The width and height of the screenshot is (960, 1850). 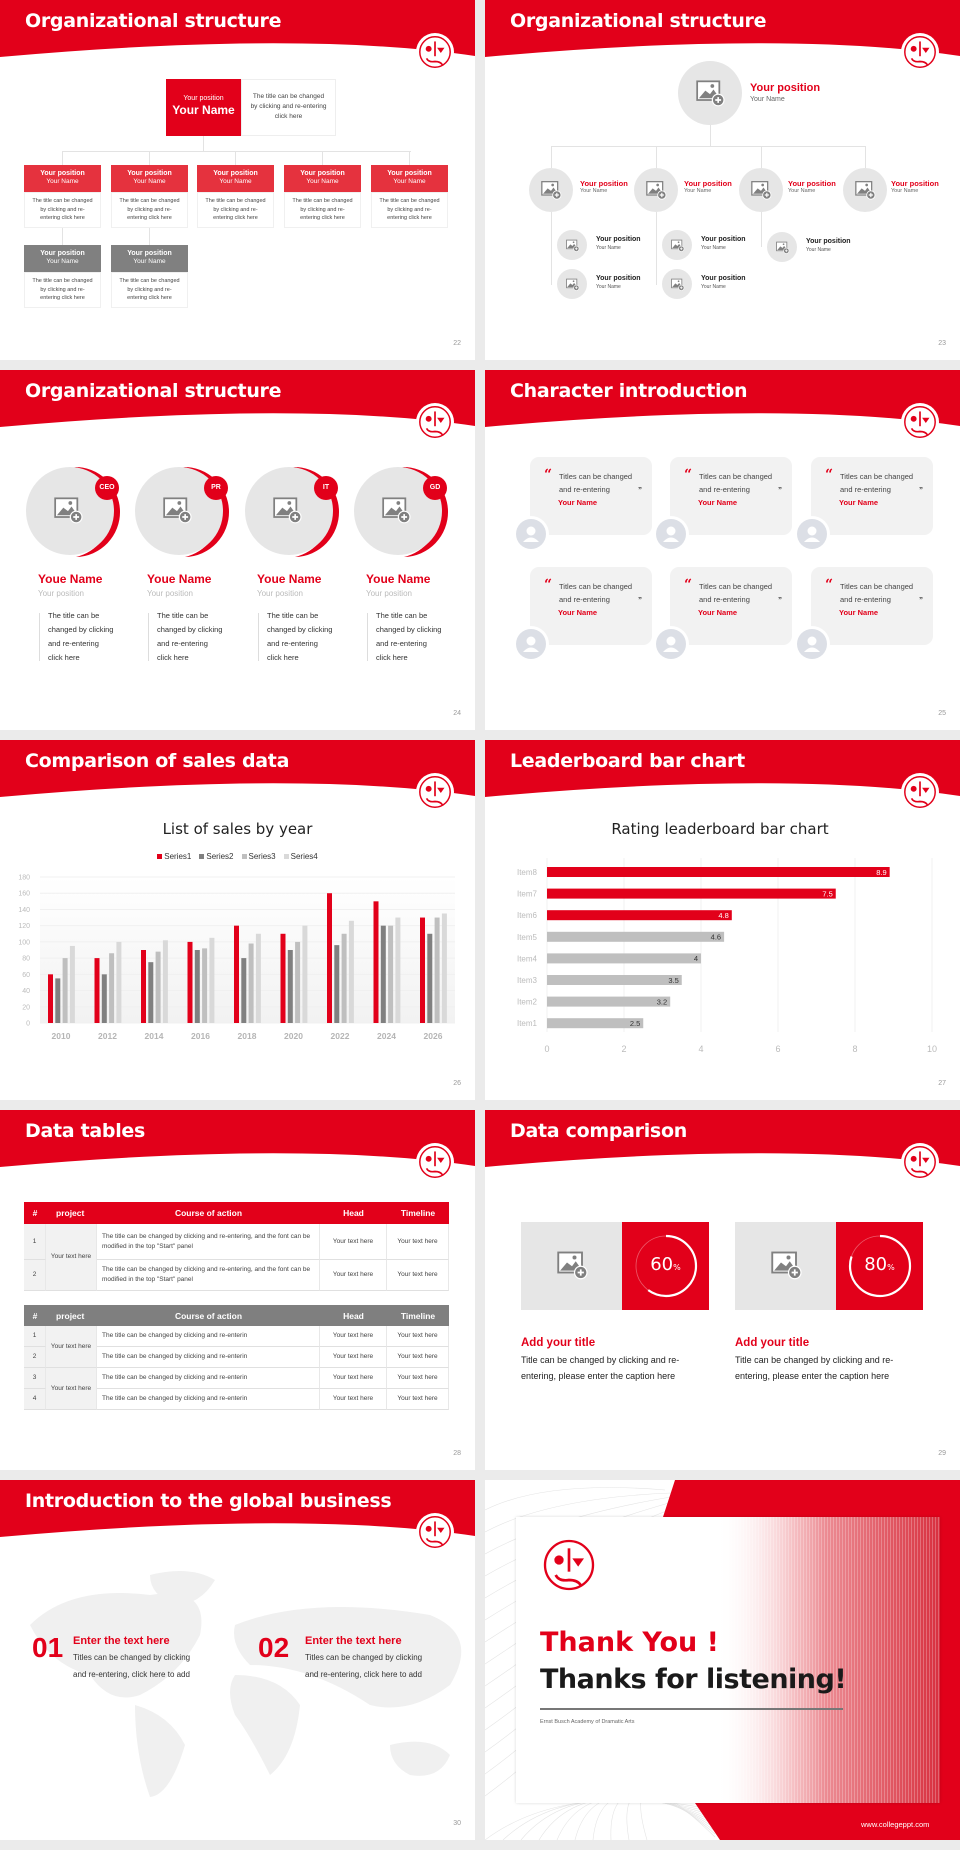 I want to click on percent-value: 60%, so click(x=666, y=1264).